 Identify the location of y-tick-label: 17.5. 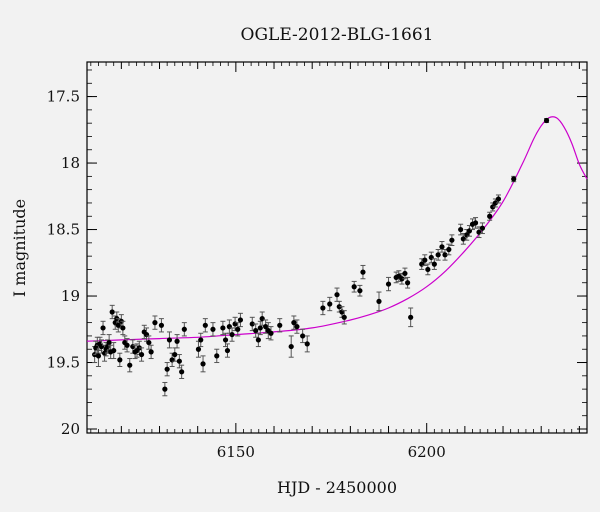
(63, 97).